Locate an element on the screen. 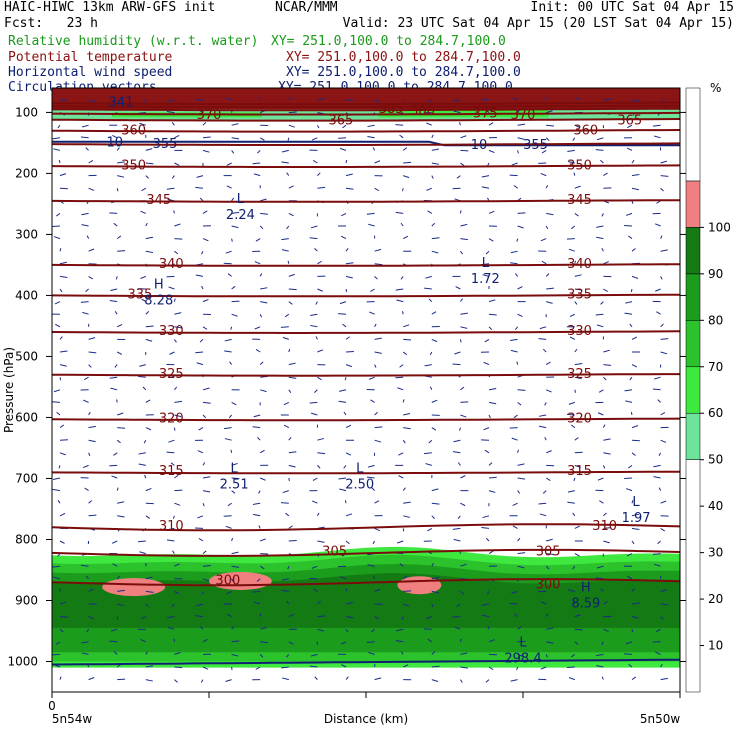 This screenshot has height=740, width=740. isentrope-label: 340 is located at coordinates (171, 264).